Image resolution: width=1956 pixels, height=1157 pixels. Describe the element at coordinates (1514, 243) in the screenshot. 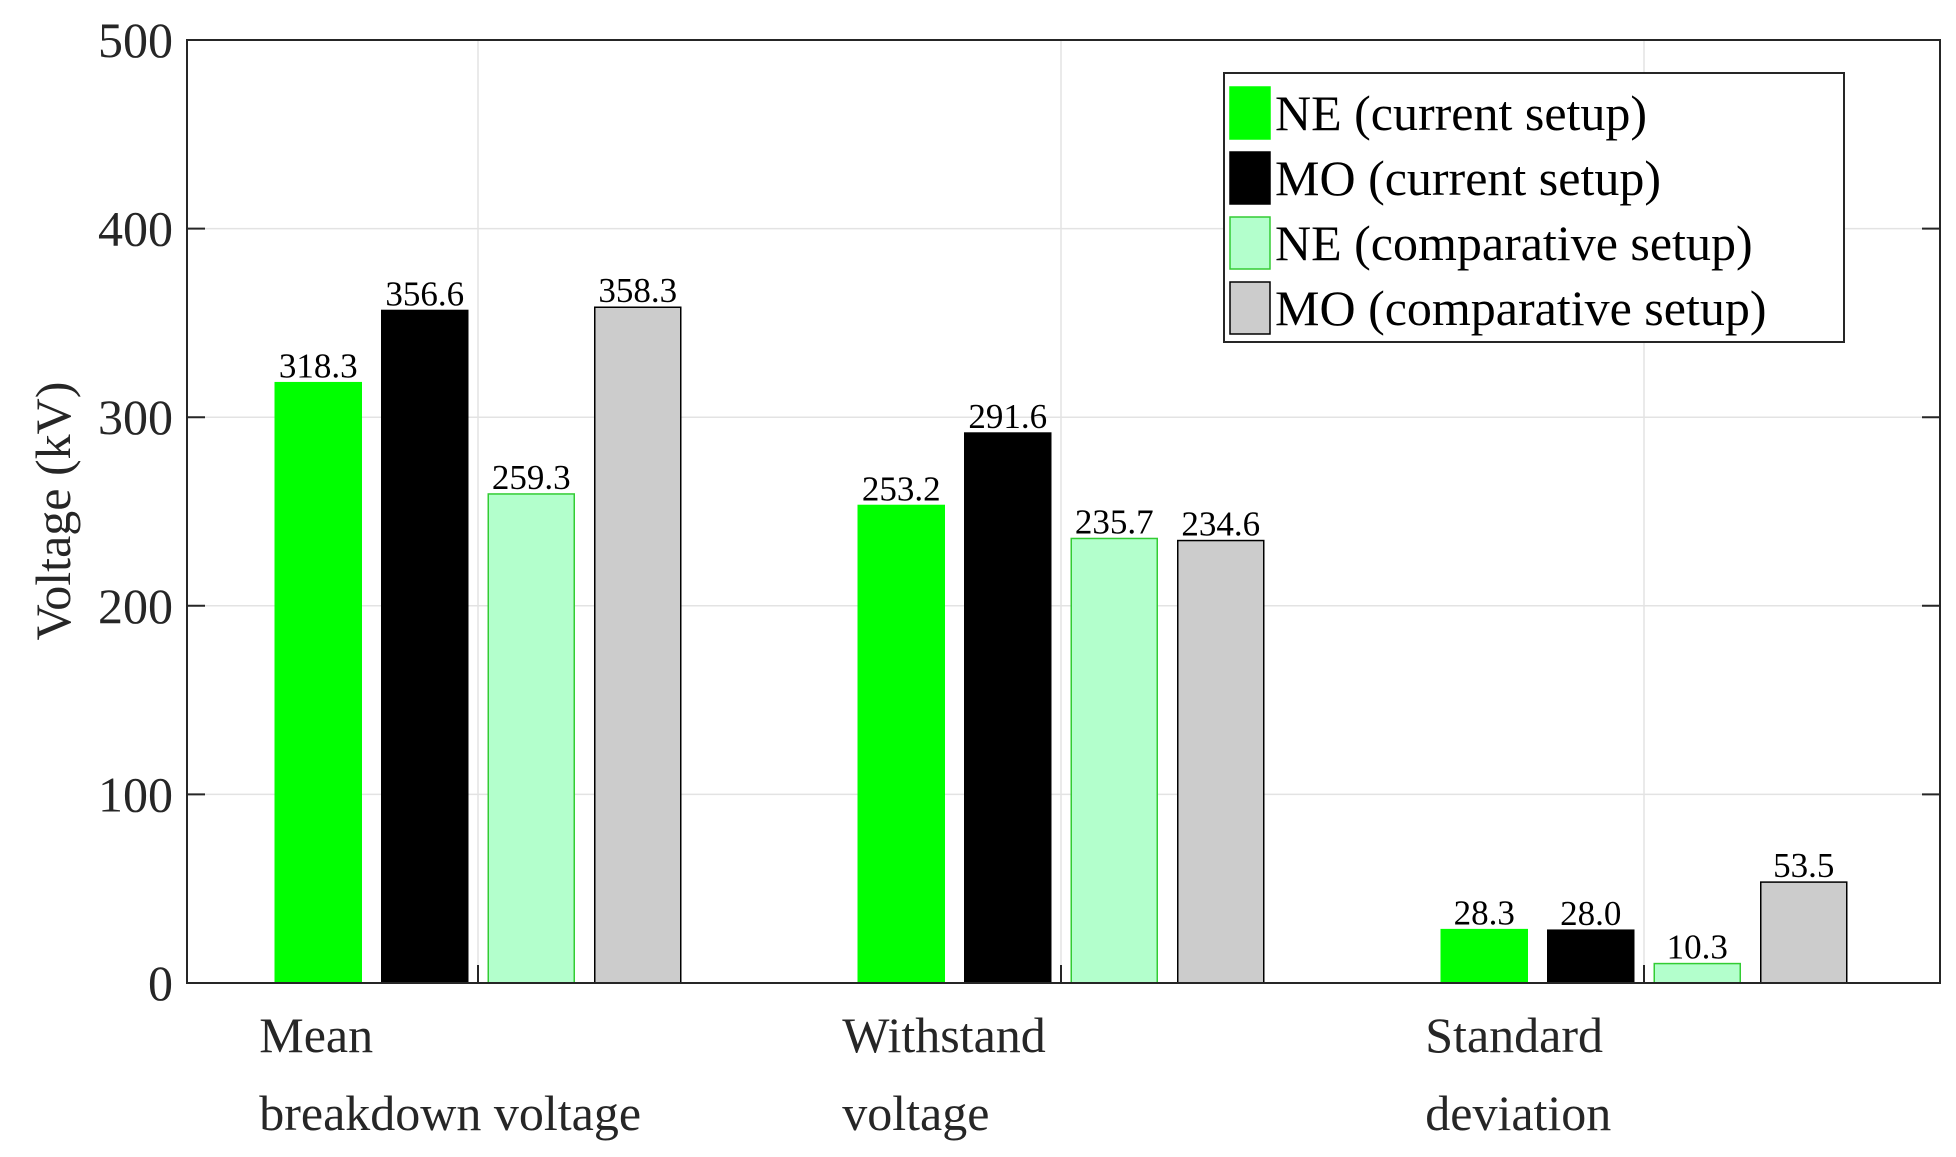

I see `legend-label: NE (comparative setup)` at that location.